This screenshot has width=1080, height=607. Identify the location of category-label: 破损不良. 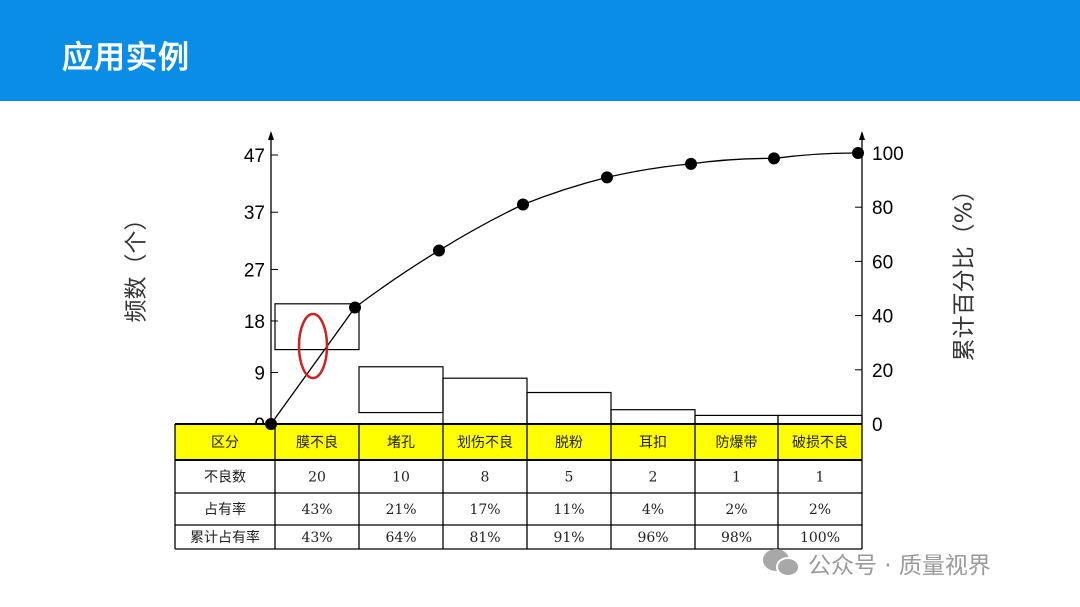
(820, 443).